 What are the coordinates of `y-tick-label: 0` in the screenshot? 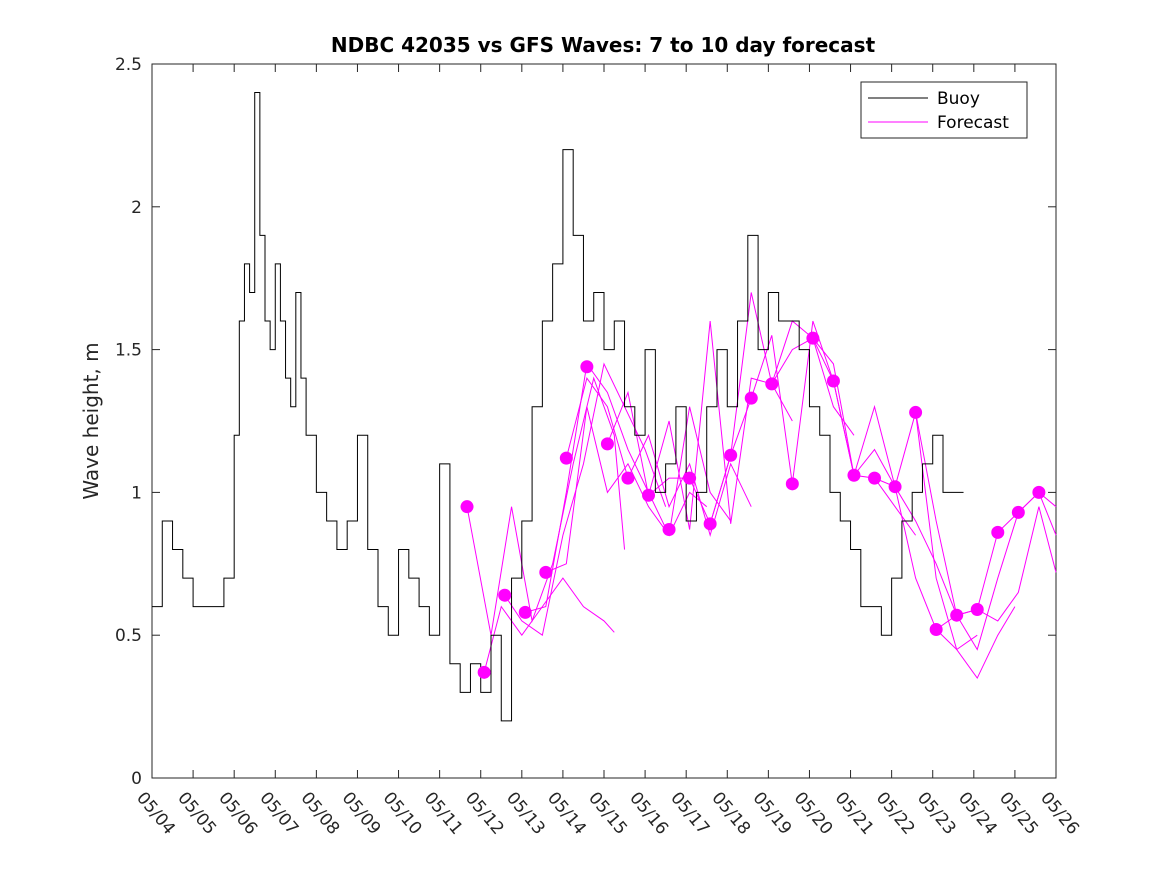 It's located at (136, 779).